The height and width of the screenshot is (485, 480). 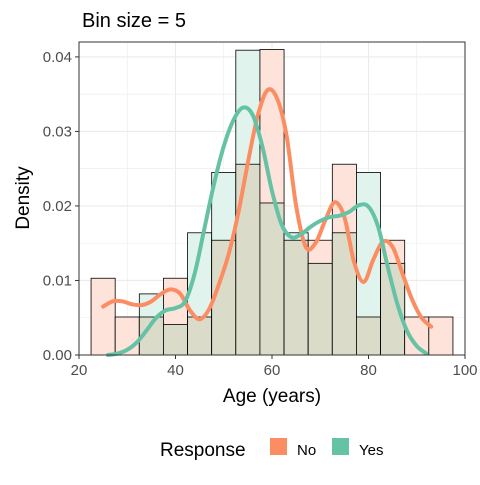 I want to click on x-tick-label: 80, so click(x=368, y=370).